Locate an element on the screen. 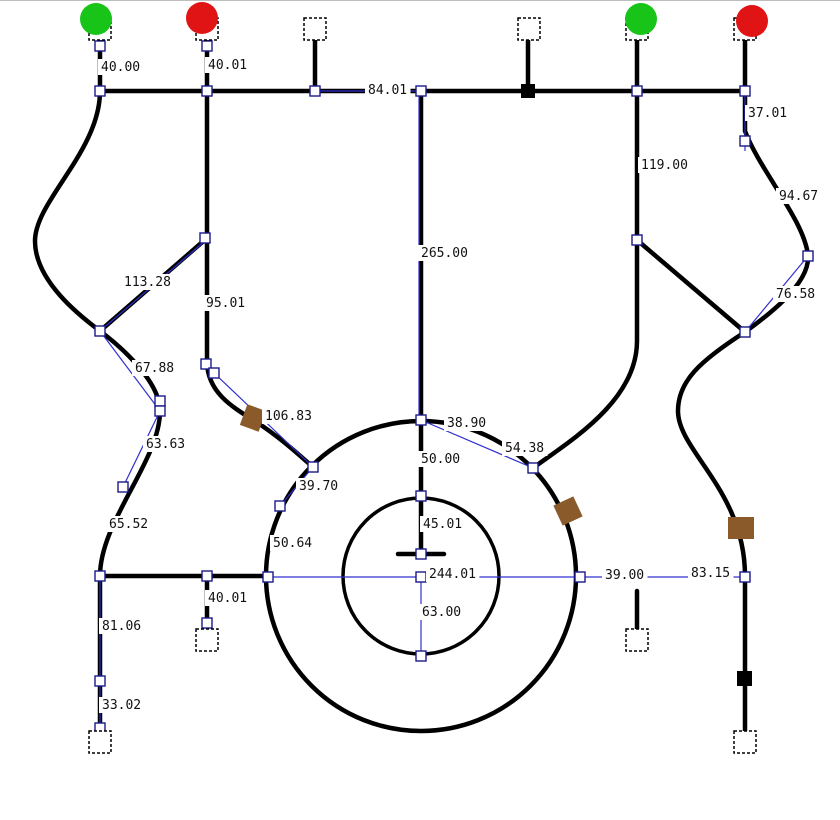  dimension-label: 50.64 is located at coordinates (292, 543).